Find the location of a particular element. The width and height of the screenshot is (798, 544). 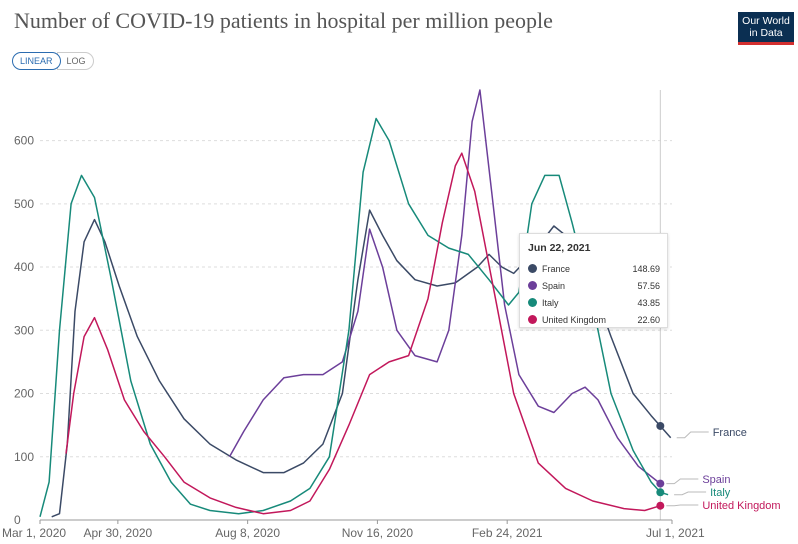

tooltip-series-name: France is located at coordinates (556, 268).